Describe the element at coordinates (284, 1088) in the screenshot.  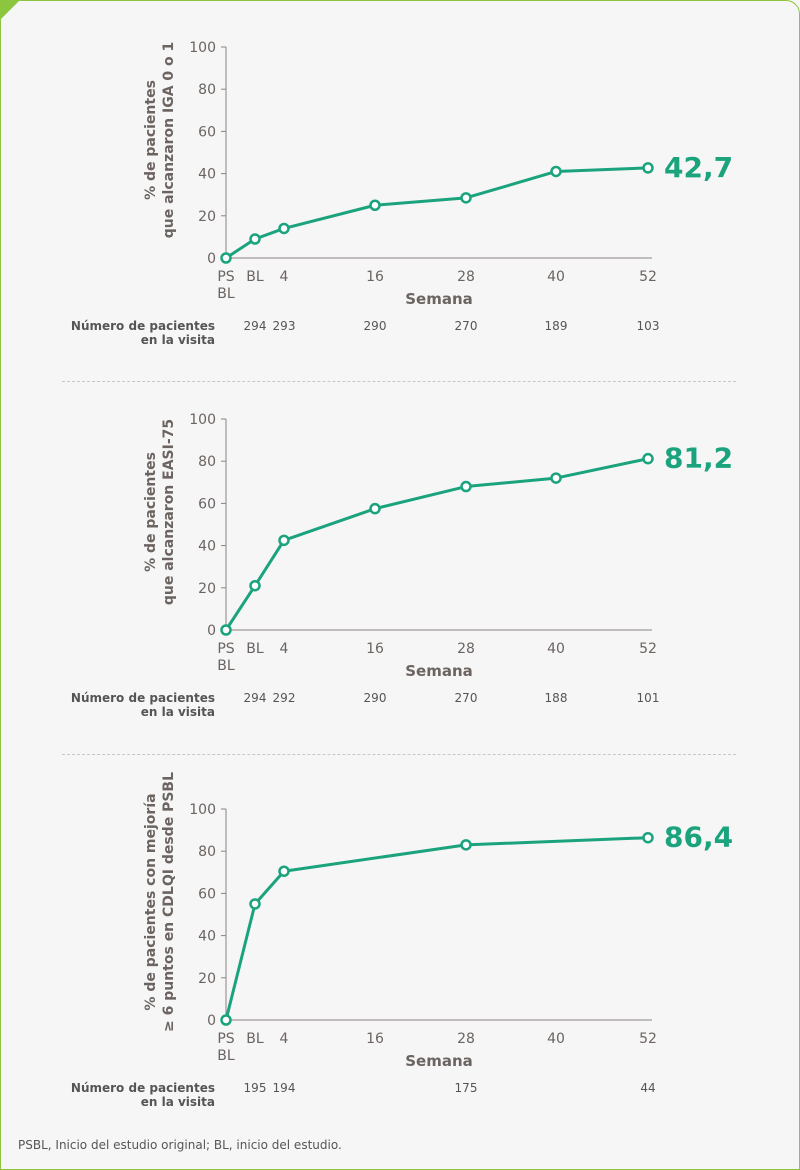
I see `patient-count: 194` at that location.